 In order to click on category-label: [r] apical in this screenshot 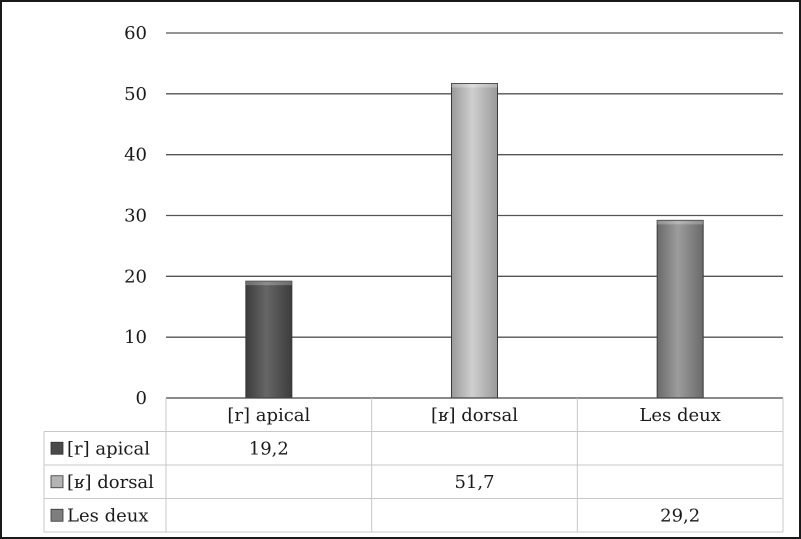, I will do `click(268, 415)`.